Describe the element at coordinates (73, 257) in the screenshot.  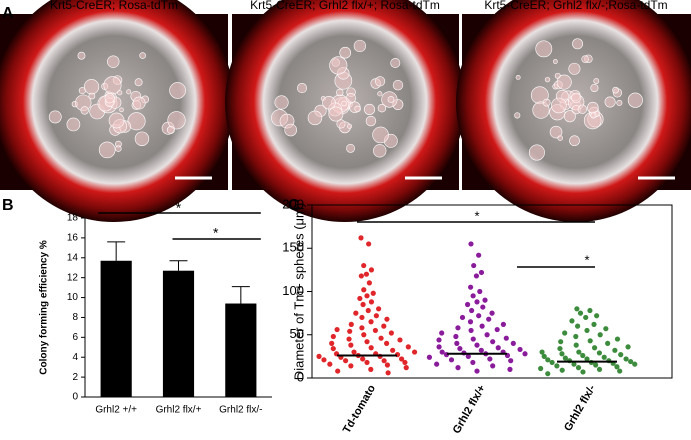
I see `y-tick-label: 14` at that location.